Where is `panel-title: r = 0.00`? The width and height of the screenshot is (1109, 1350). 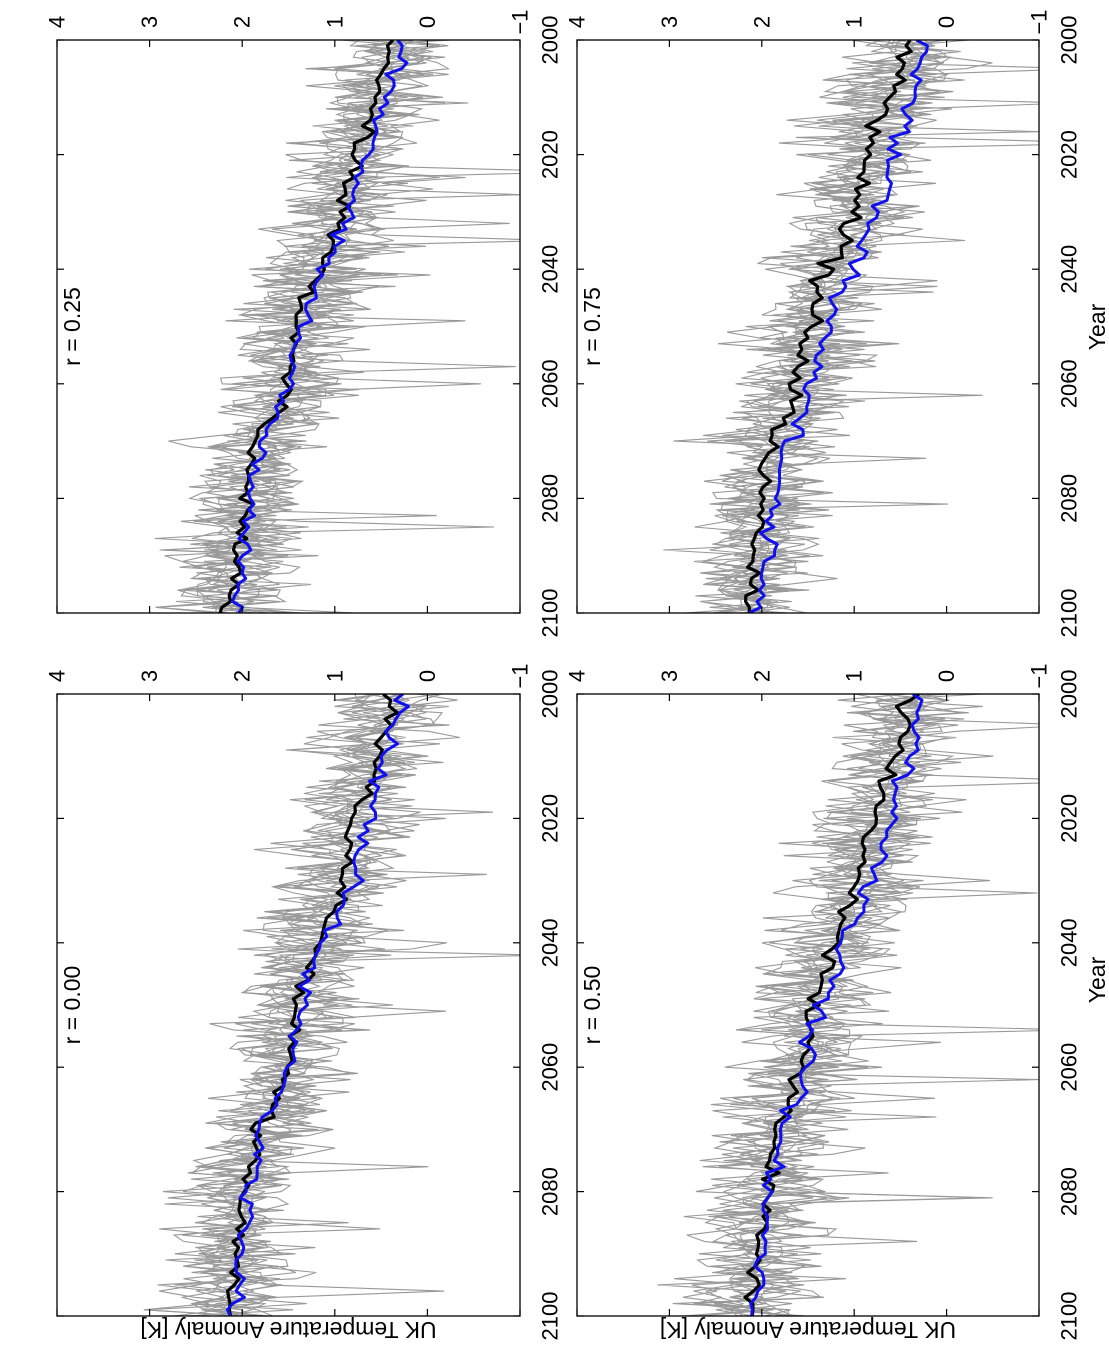 panel-title: r = 0.00 is located at coordinates (72, 1005).